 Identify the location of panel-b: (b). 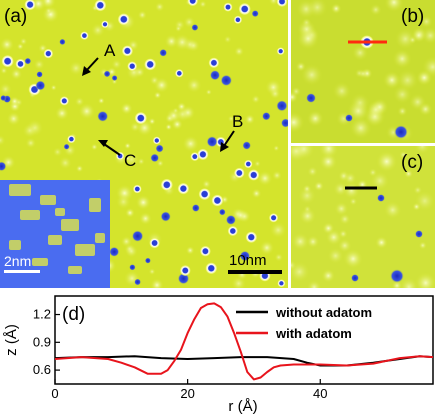
(363, 71).